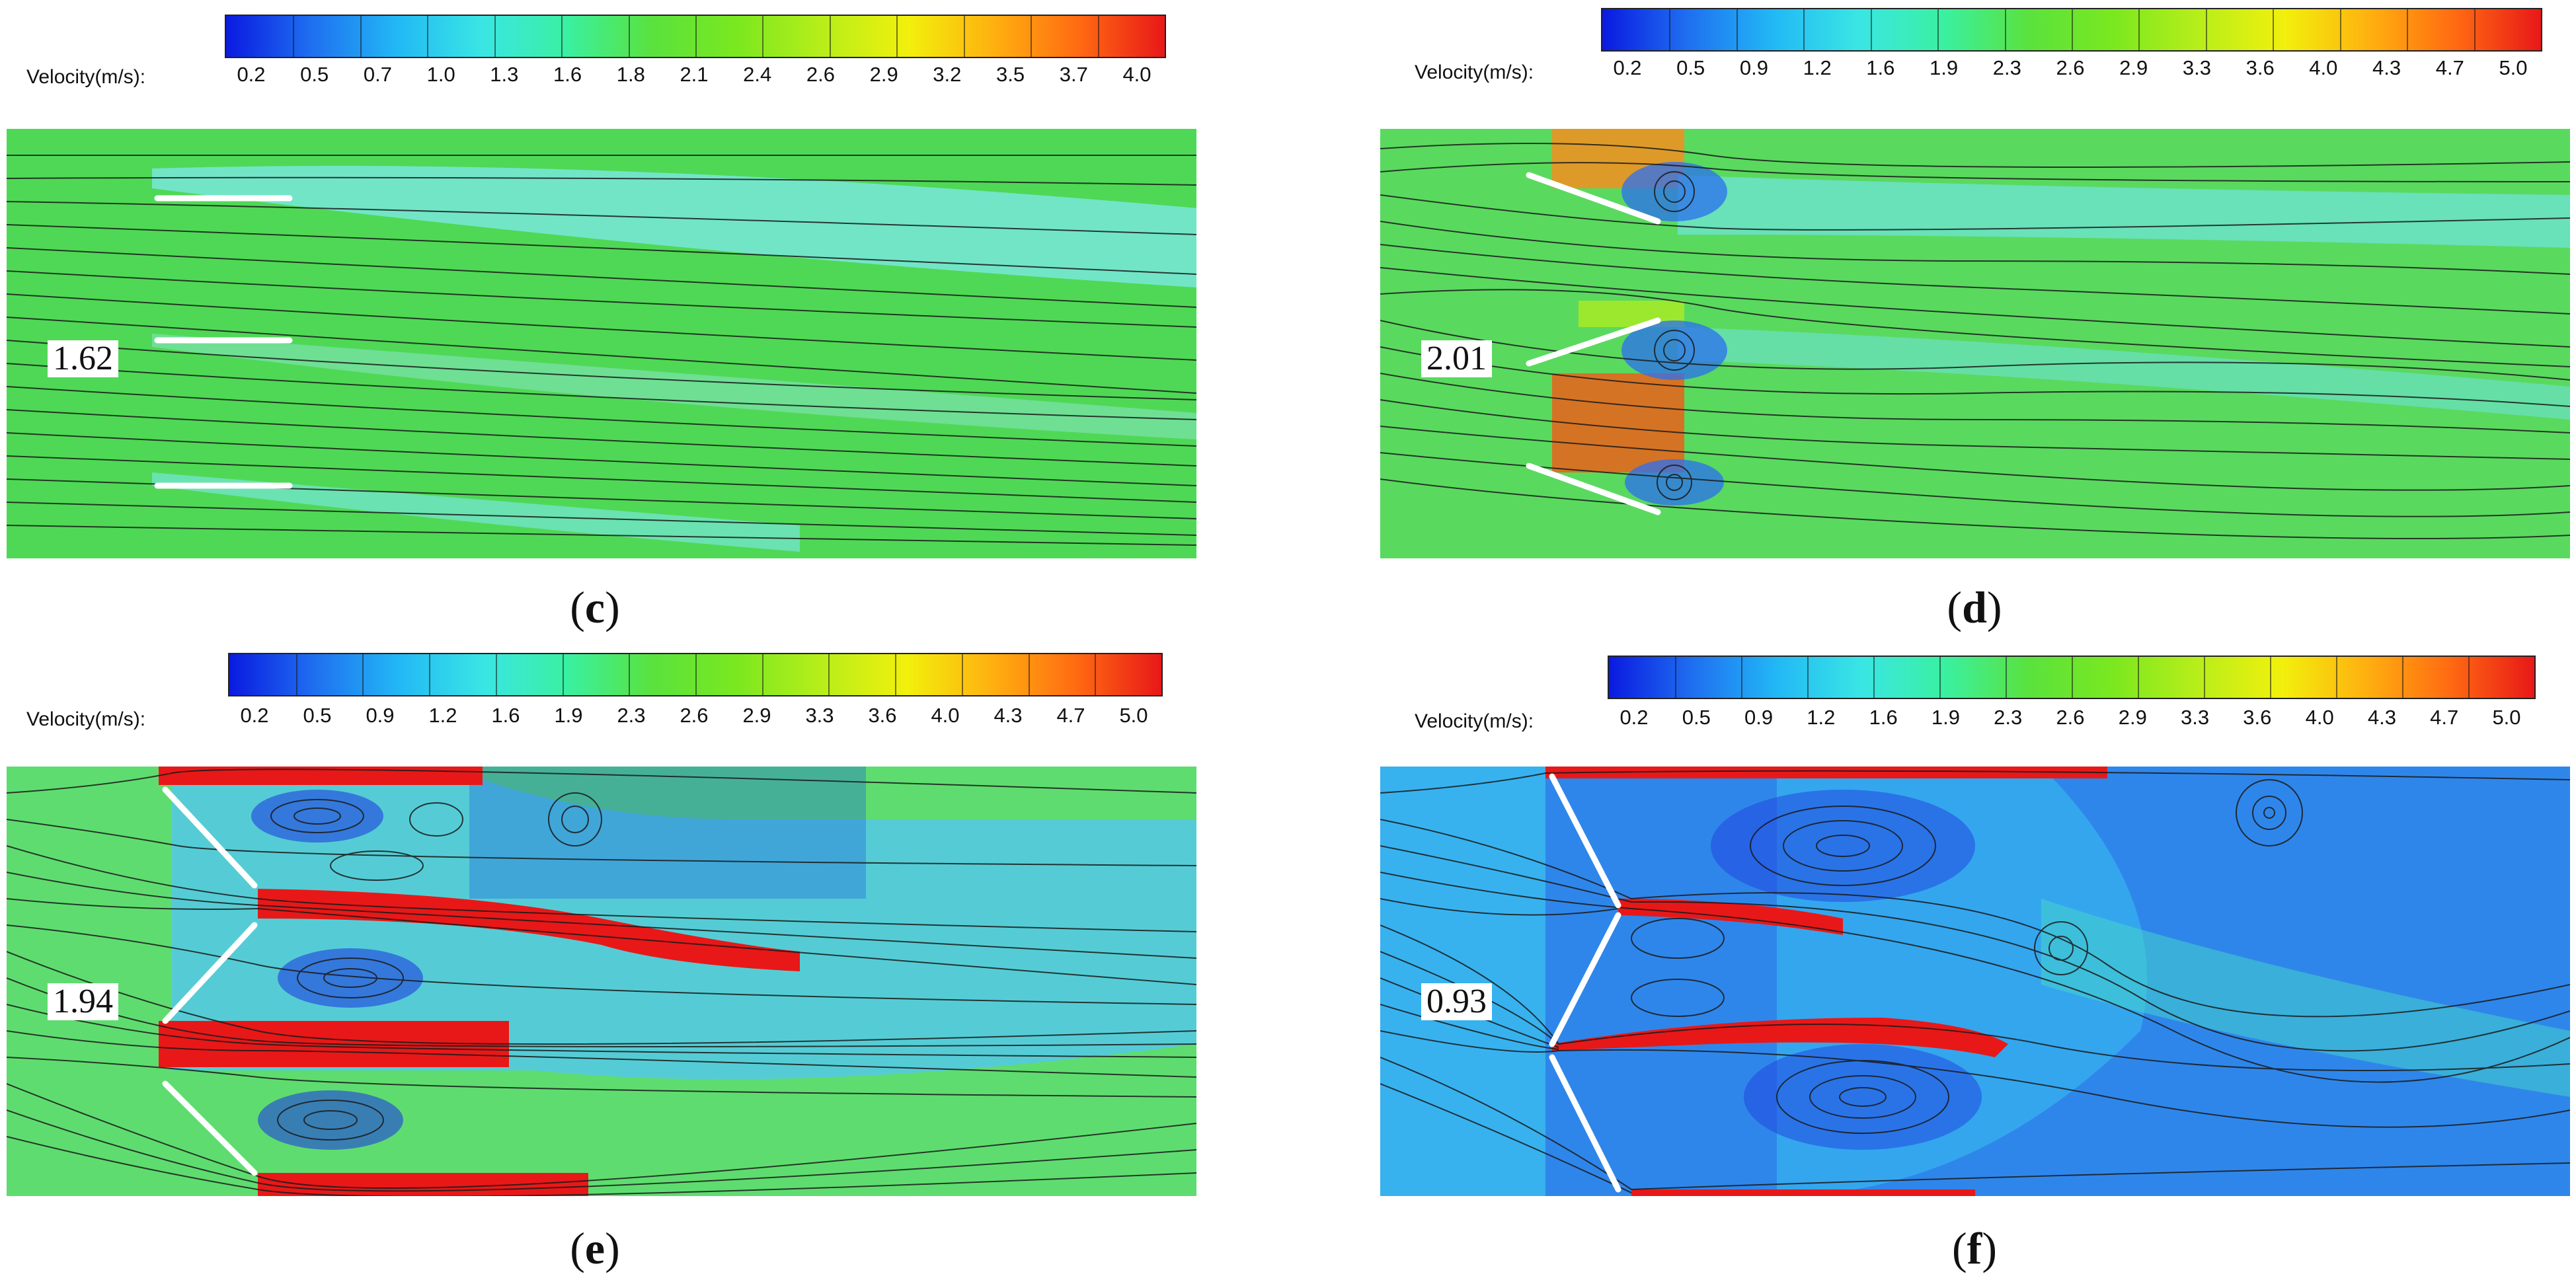 This screenshot has height=1276, width=2576. What do you see at coordinates (1456, 358) in the screenshot?
I see `value-label-d: 2.01` at bounding box center [1456, 358].